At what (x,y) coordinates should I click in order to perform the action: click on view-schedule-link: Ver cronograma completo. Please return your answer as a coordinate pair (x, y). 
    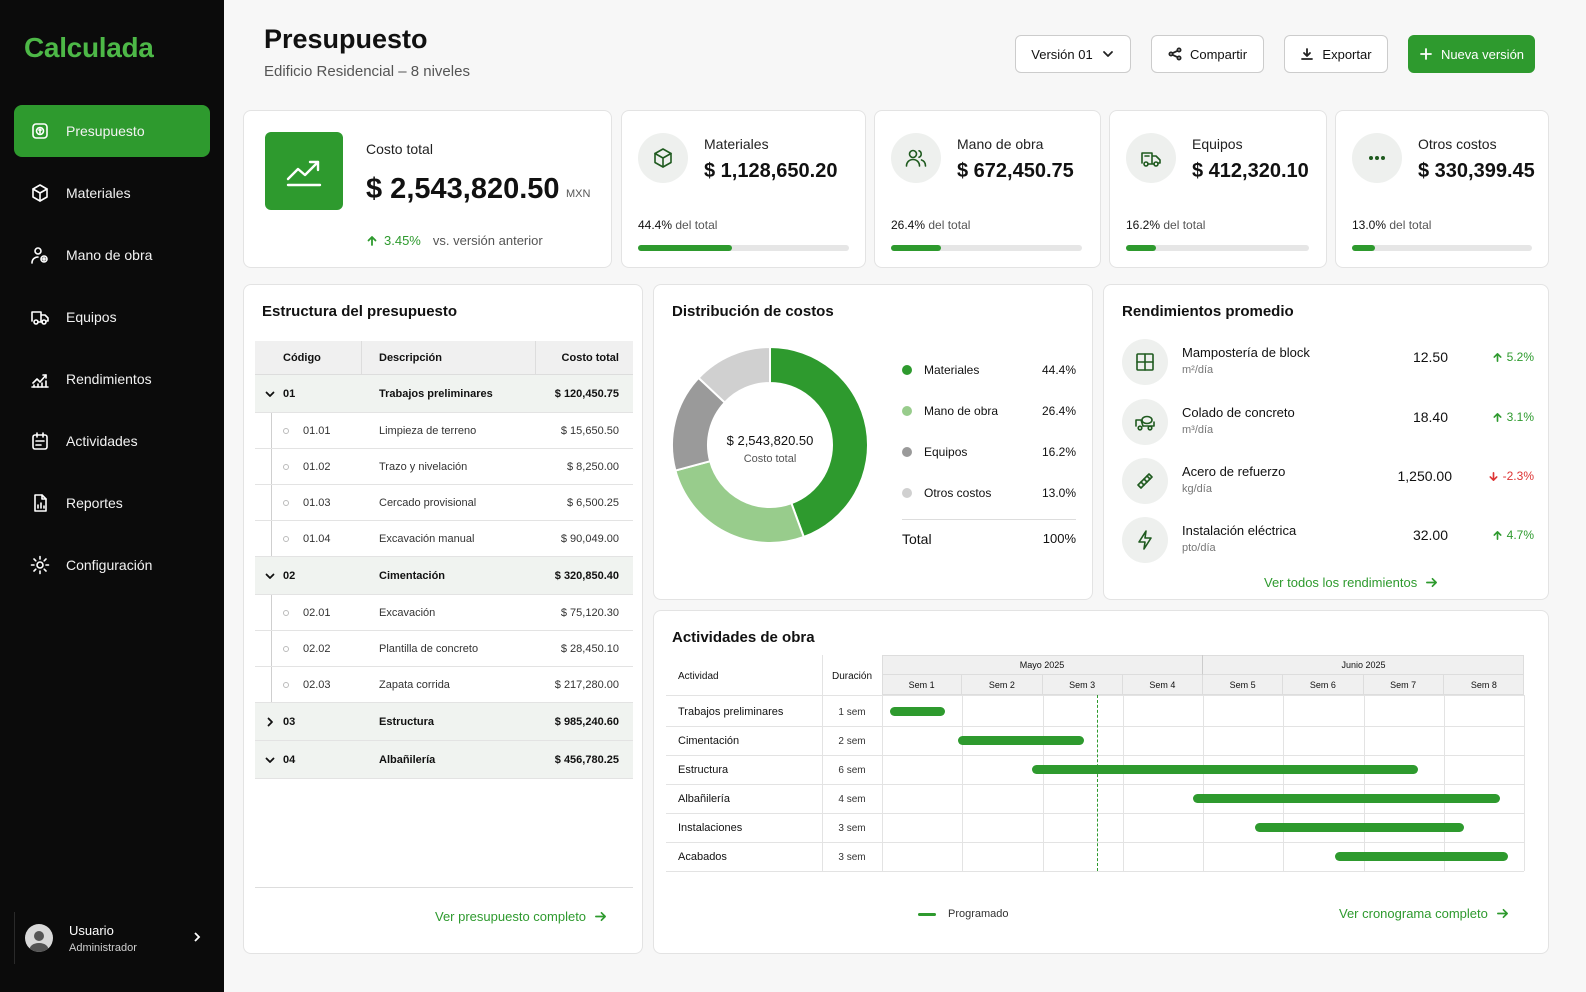
    Looking at the image, I should click on (1424, 913).